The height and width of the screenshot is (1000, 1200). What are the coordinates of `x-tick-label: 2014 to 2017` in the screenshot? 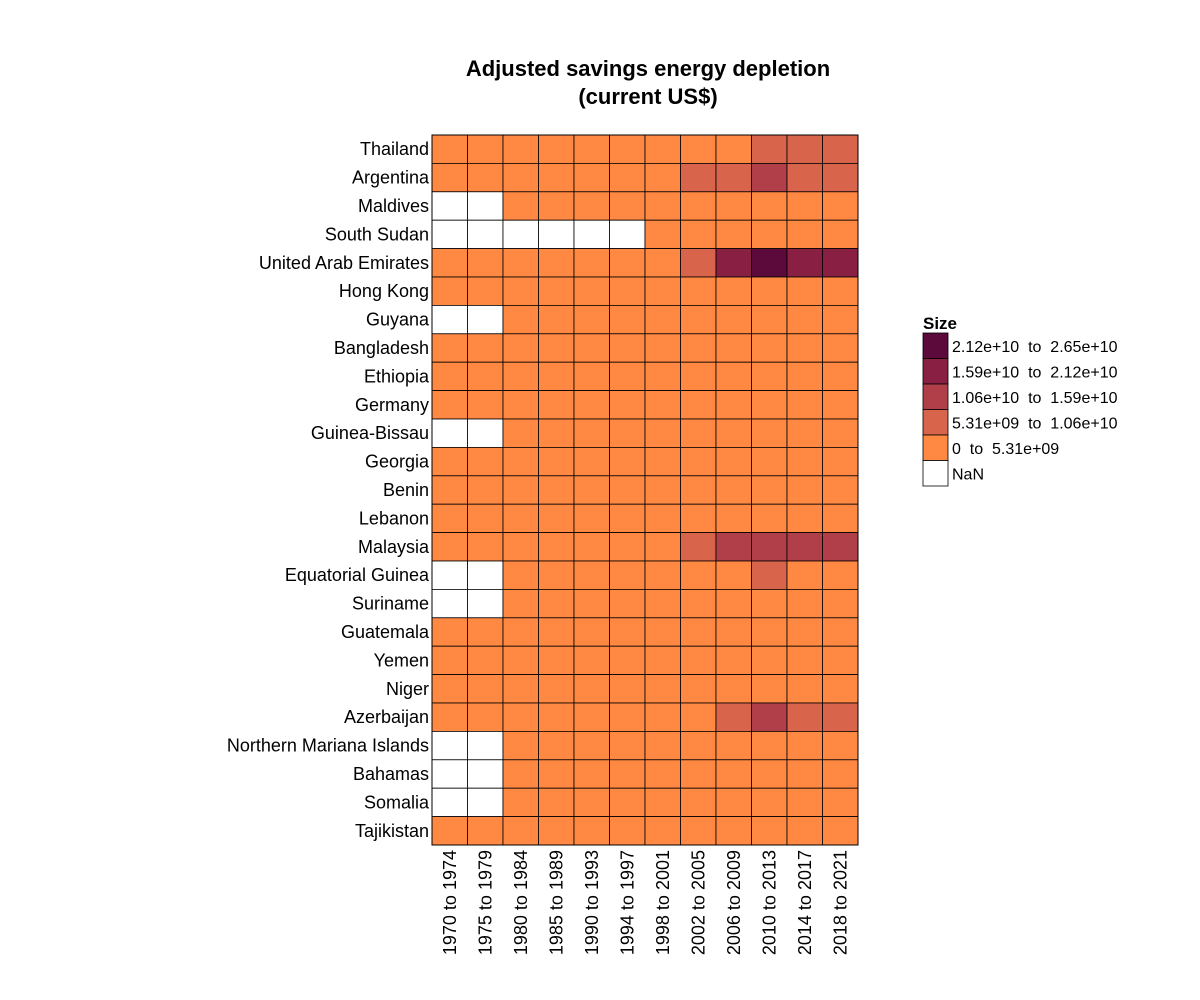 It's located at (805, 902).